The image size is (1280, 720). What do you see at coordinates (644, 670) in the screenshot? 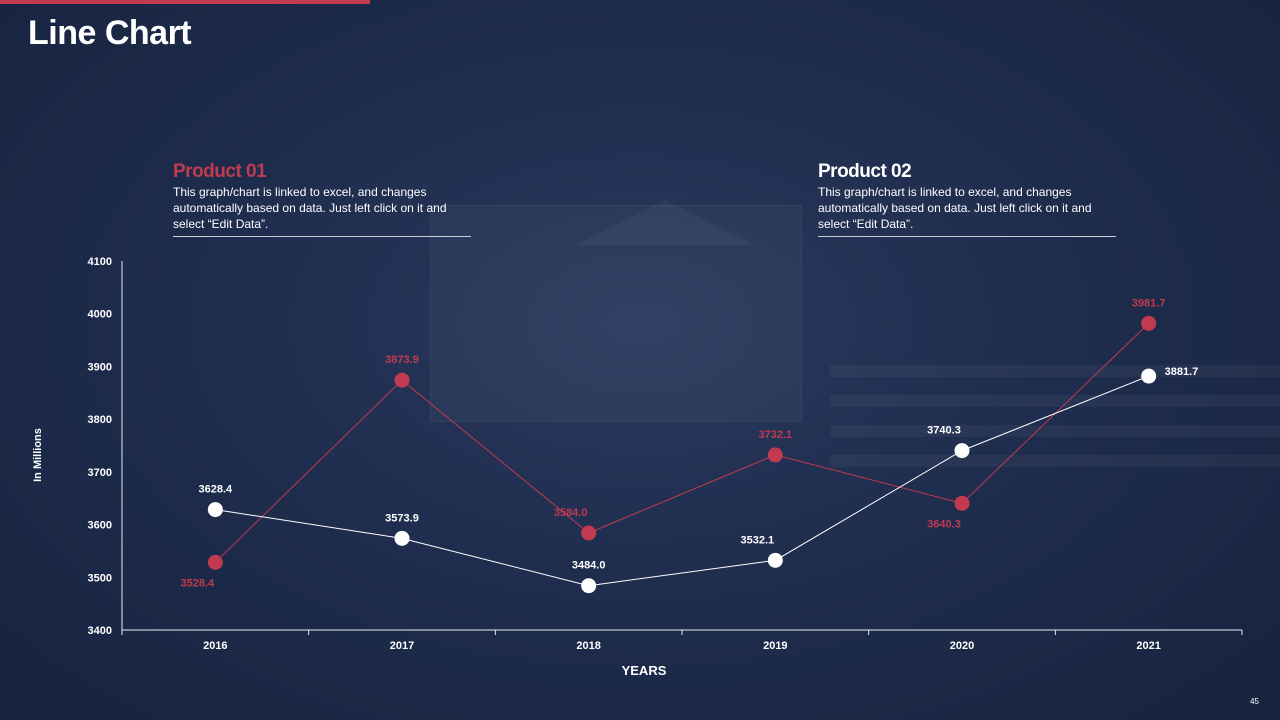
I see `x-axis-title: YEARS` at bounding box center [644, 670].